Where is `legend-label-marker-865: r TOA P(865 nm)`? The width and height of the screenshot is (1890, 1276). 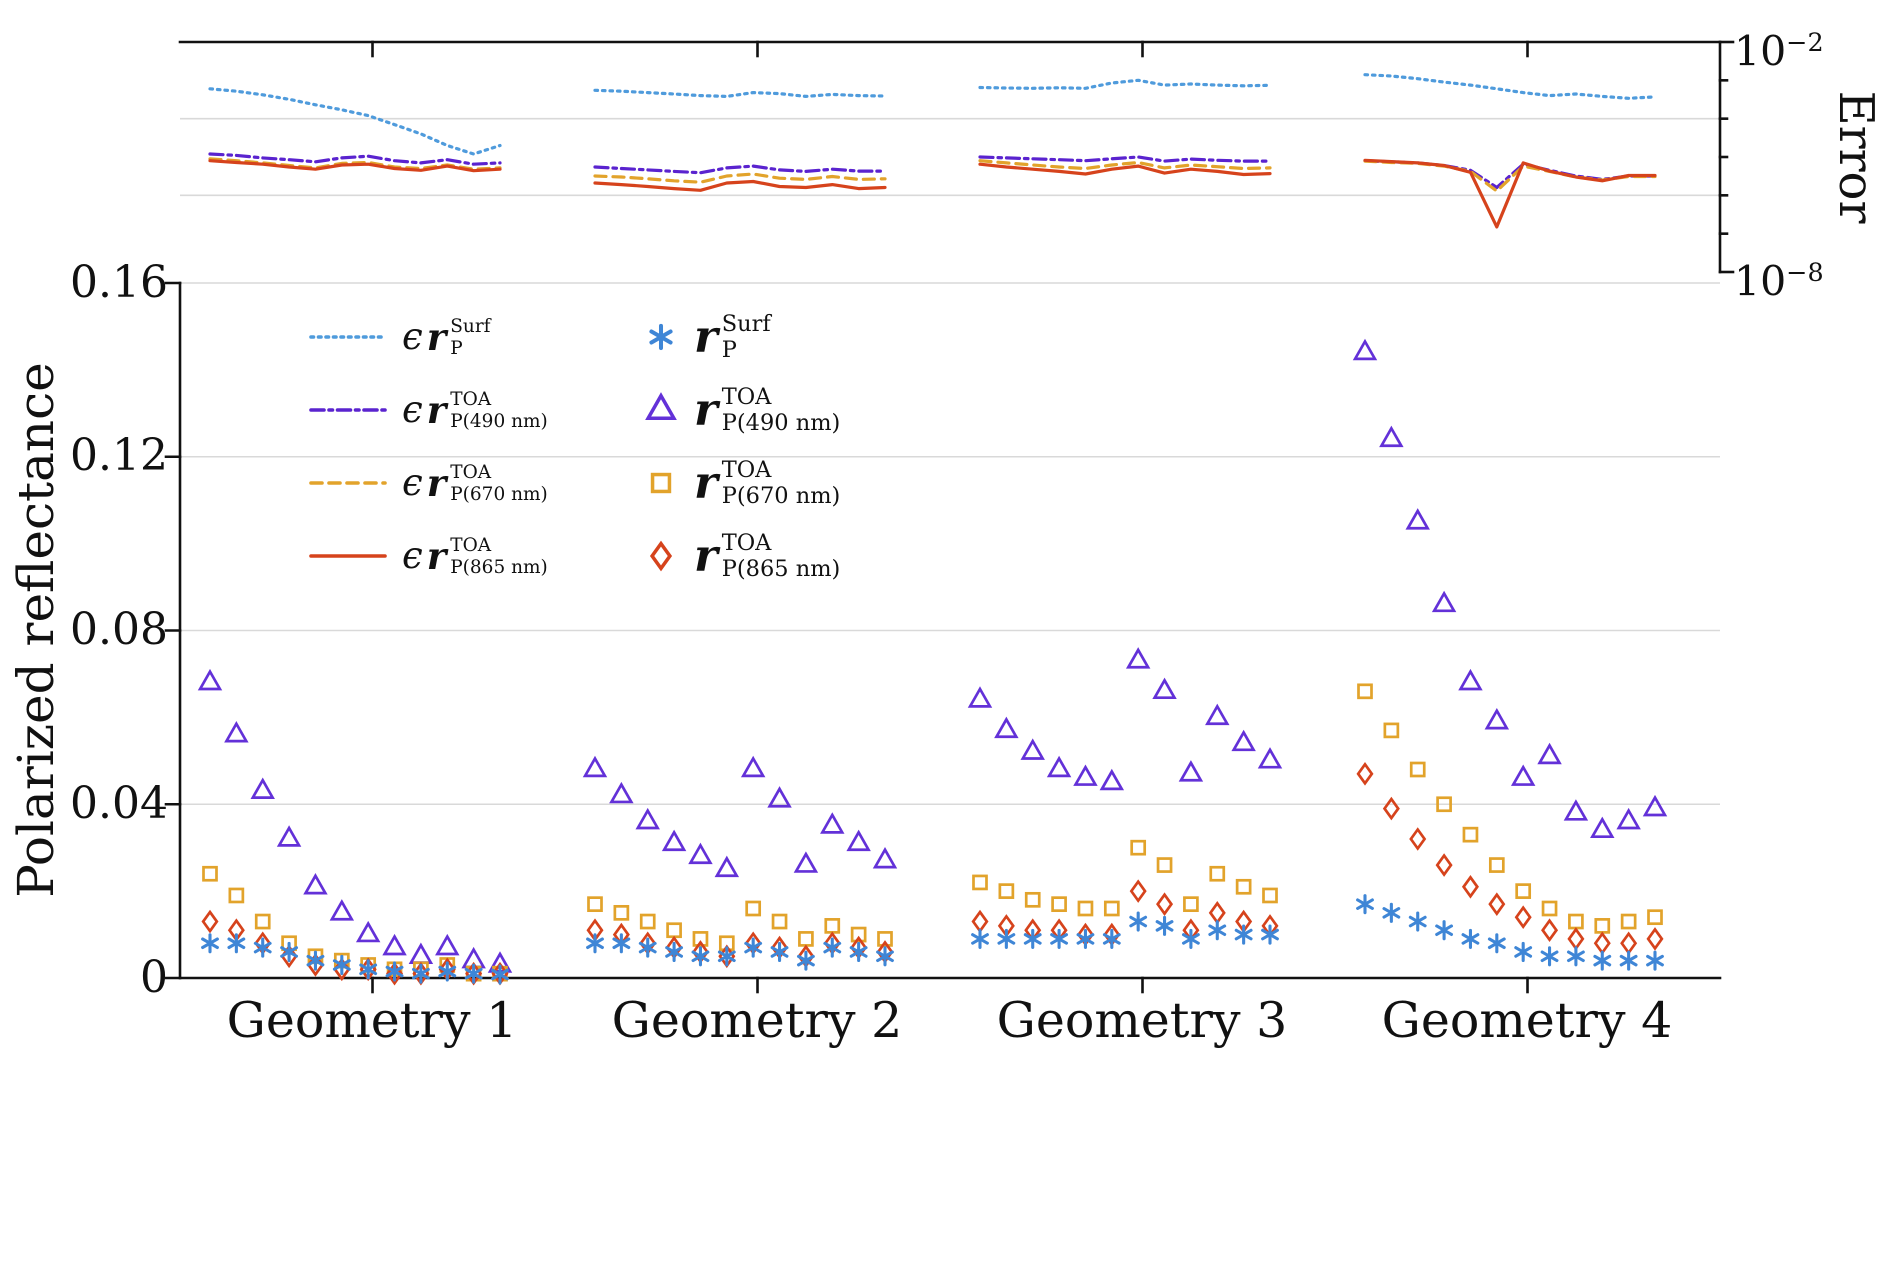 legend-label-marker-865: r TOA P(865 nm) is located at coordinates (767, 555).